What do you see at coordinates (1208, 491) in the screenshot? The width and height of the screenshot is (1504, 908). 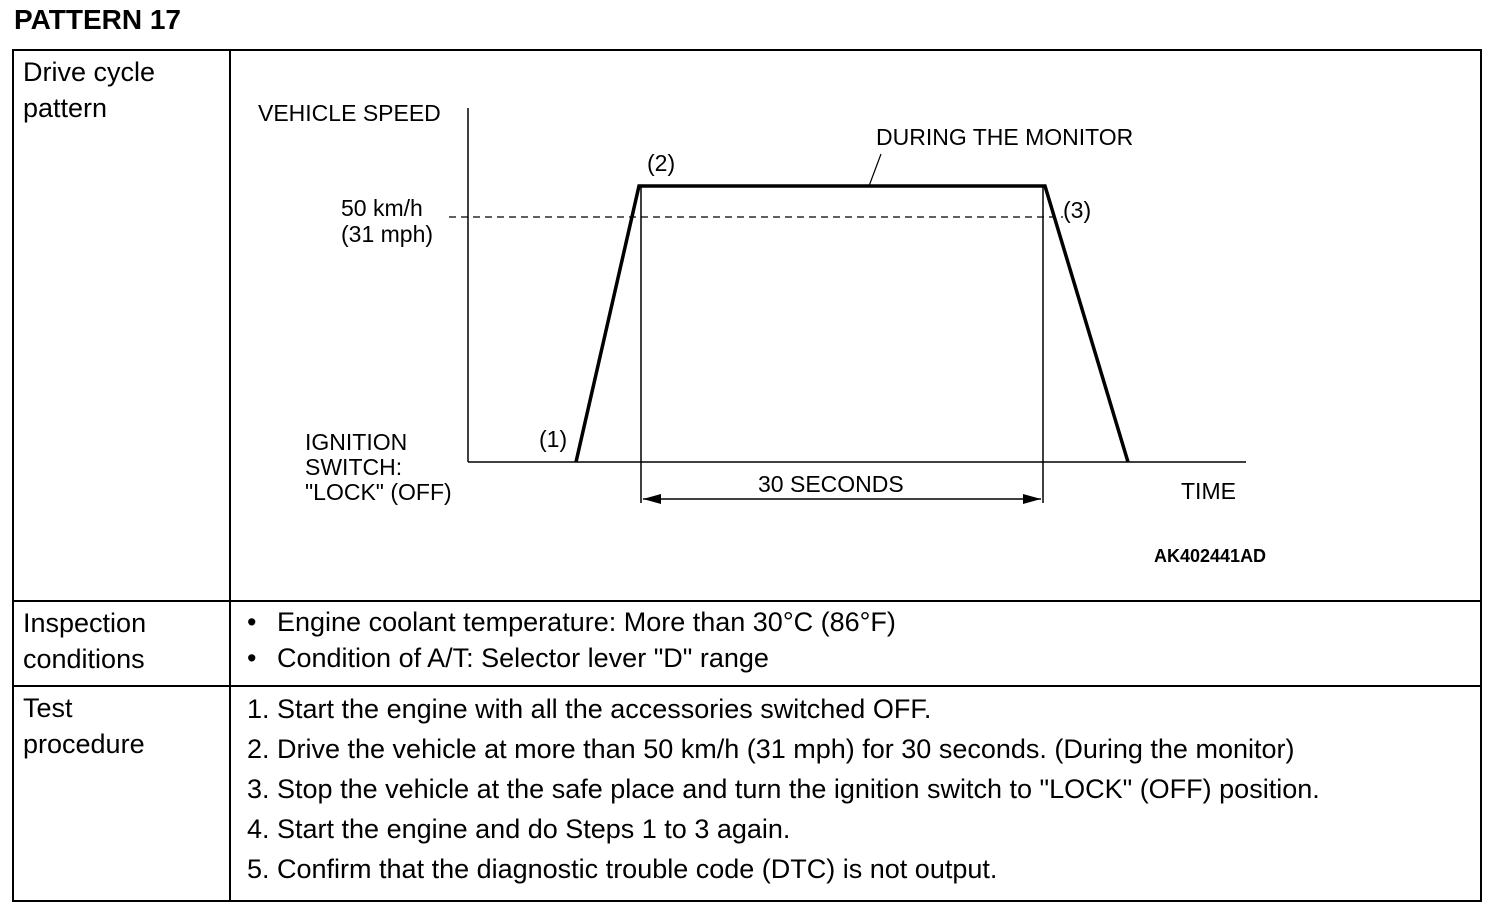 I see `x-axis-label: TIME` at bounding box center [1208, 491].